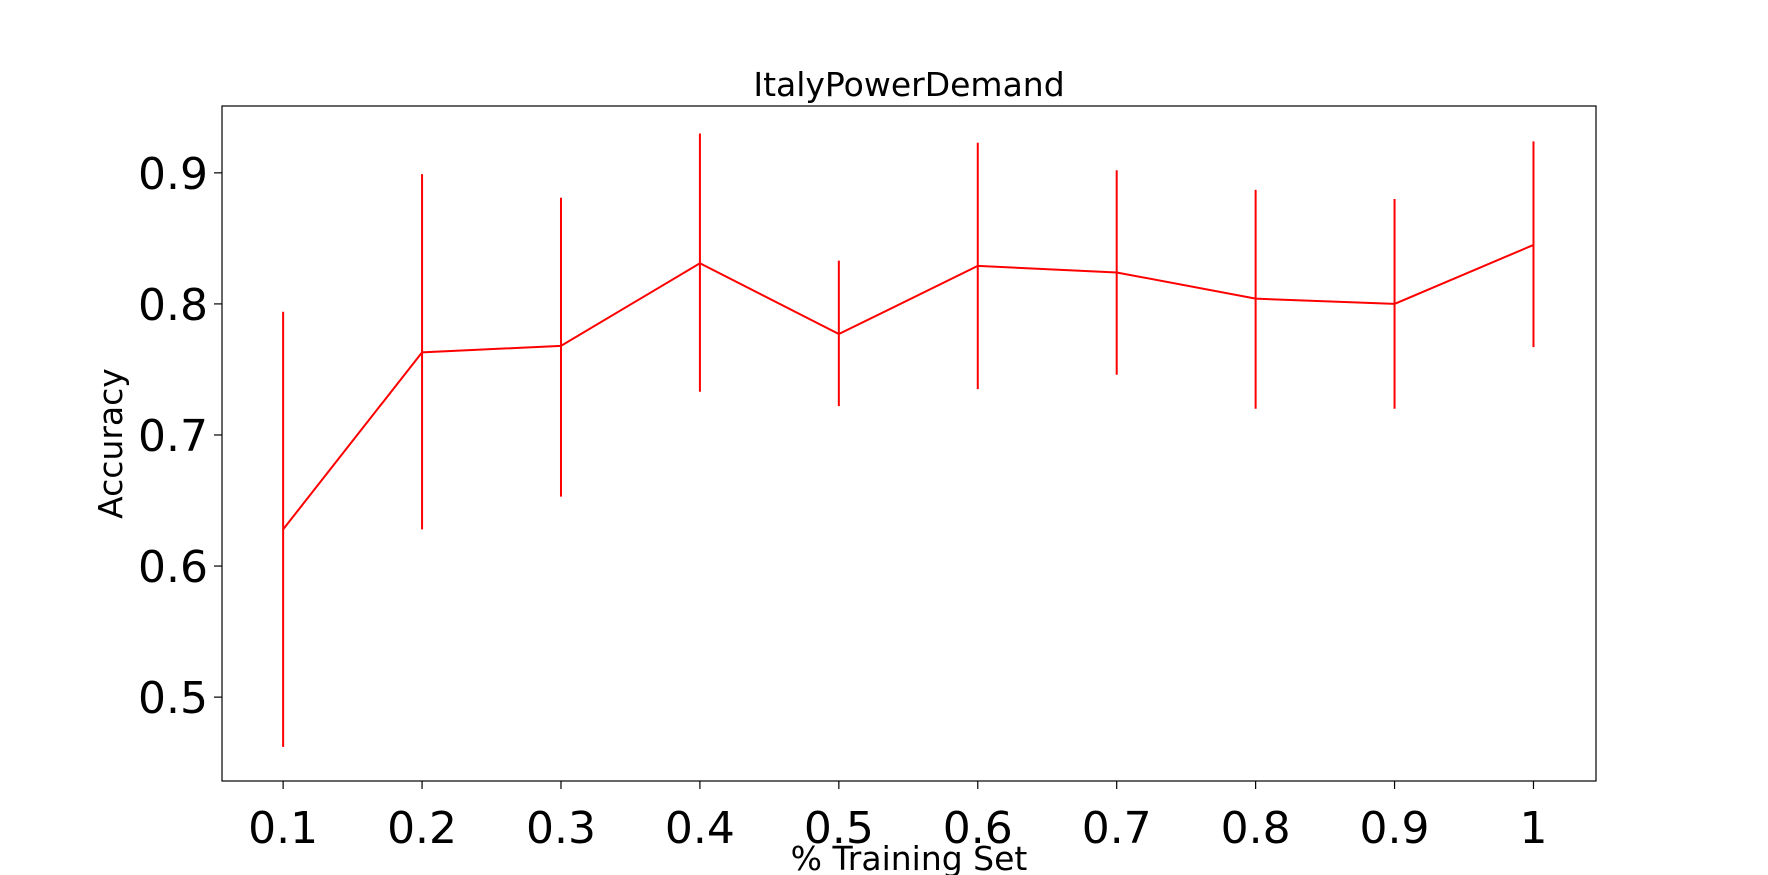 The image size is (1768, 875). I want to click on y-axis-ticks: 0.5 0.6 0.7 0.8 0.9, so click(180, 436).